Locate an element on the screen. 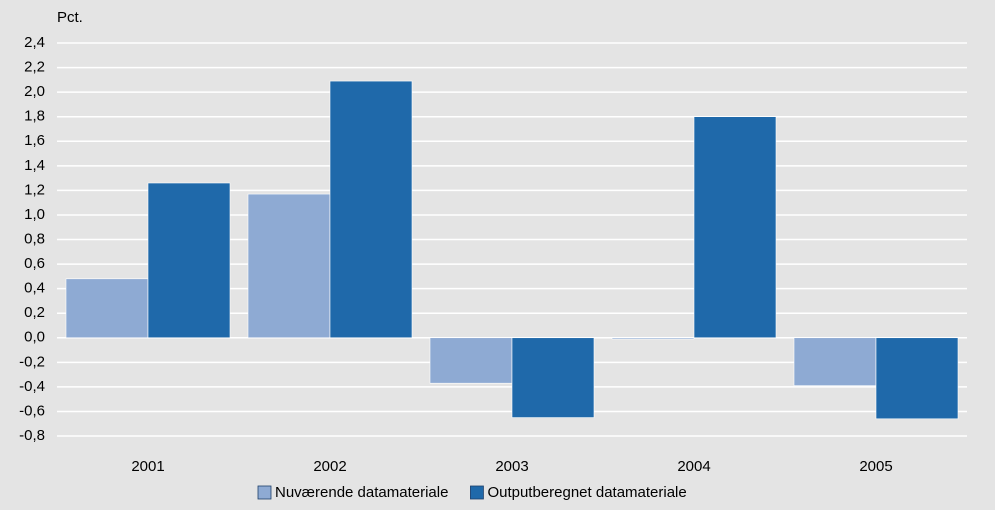 The image size is (995, 510). y-tick-label: -0,4 is located at coordinates (32, 386).